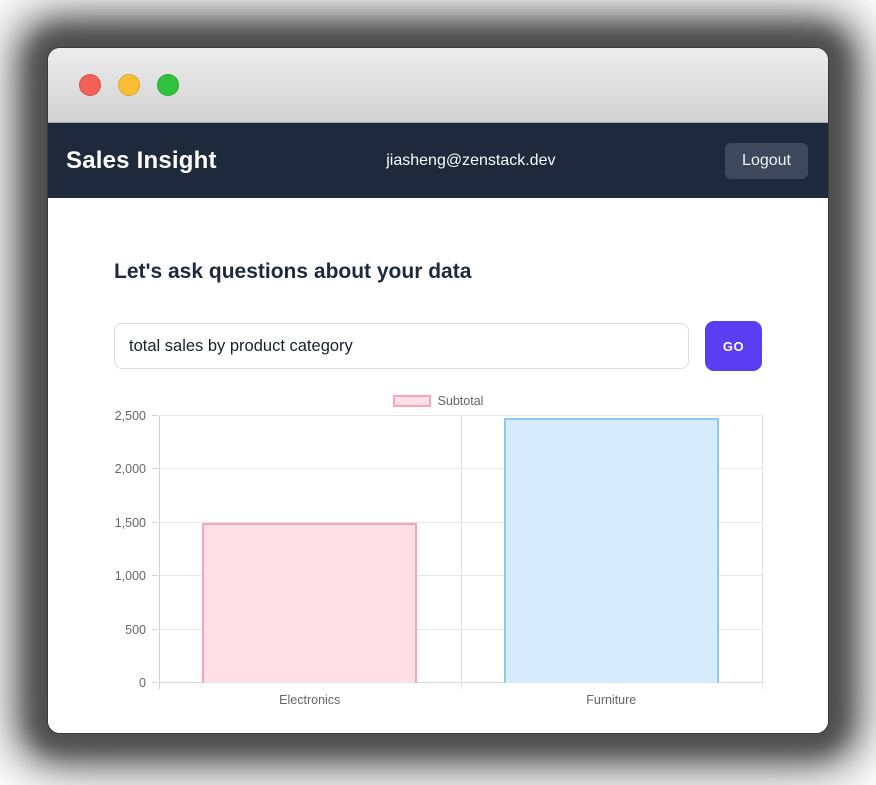 This screenshot has width=876, height=785. I want to click on bar-furniture, so click(611, 550).